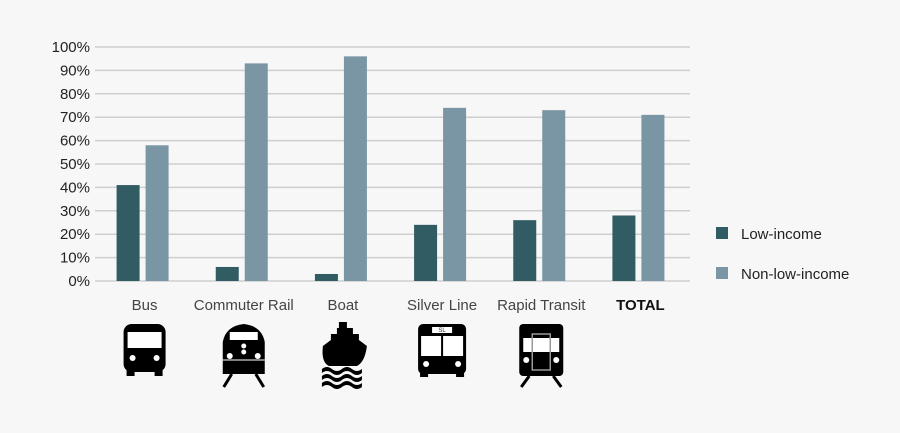 The height and width of the screenshot is (433, 900). Describe the element at coordinates (244, 305) in the screenshot. I see `x-tick-label: Commuter Rail` at that location.